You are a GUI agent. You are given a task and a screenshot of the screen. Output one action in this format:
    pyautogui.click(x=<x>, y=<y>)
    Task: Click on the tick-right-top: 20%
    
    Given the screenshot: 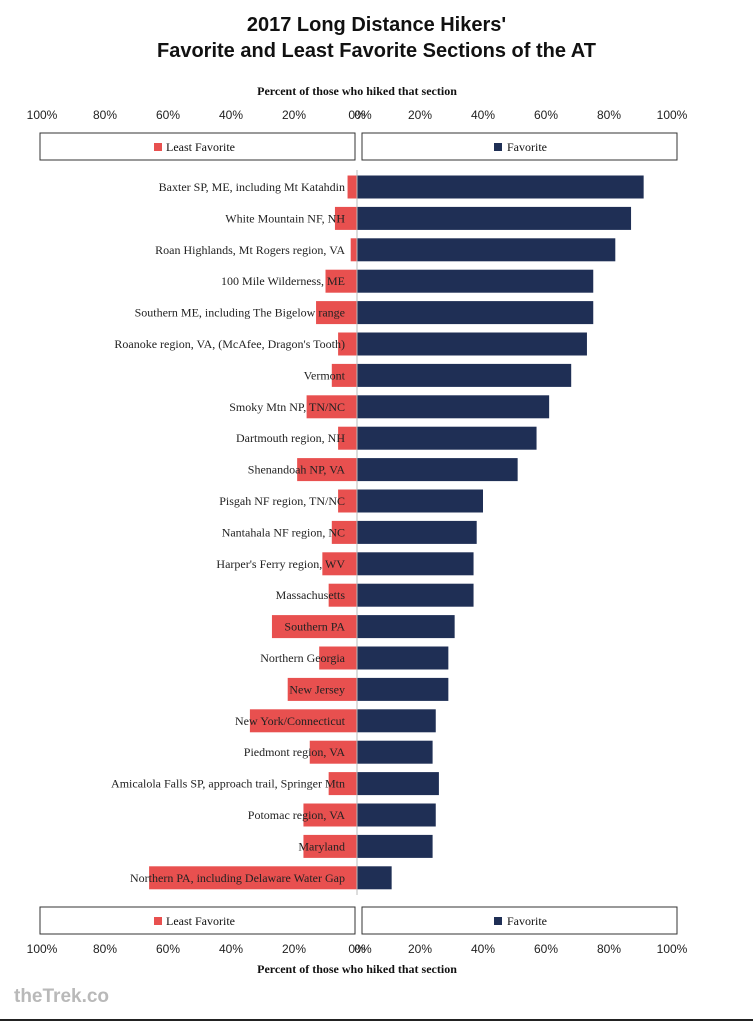 What is the action you would take?
    pyautogui.click(x=420, y=115)
    